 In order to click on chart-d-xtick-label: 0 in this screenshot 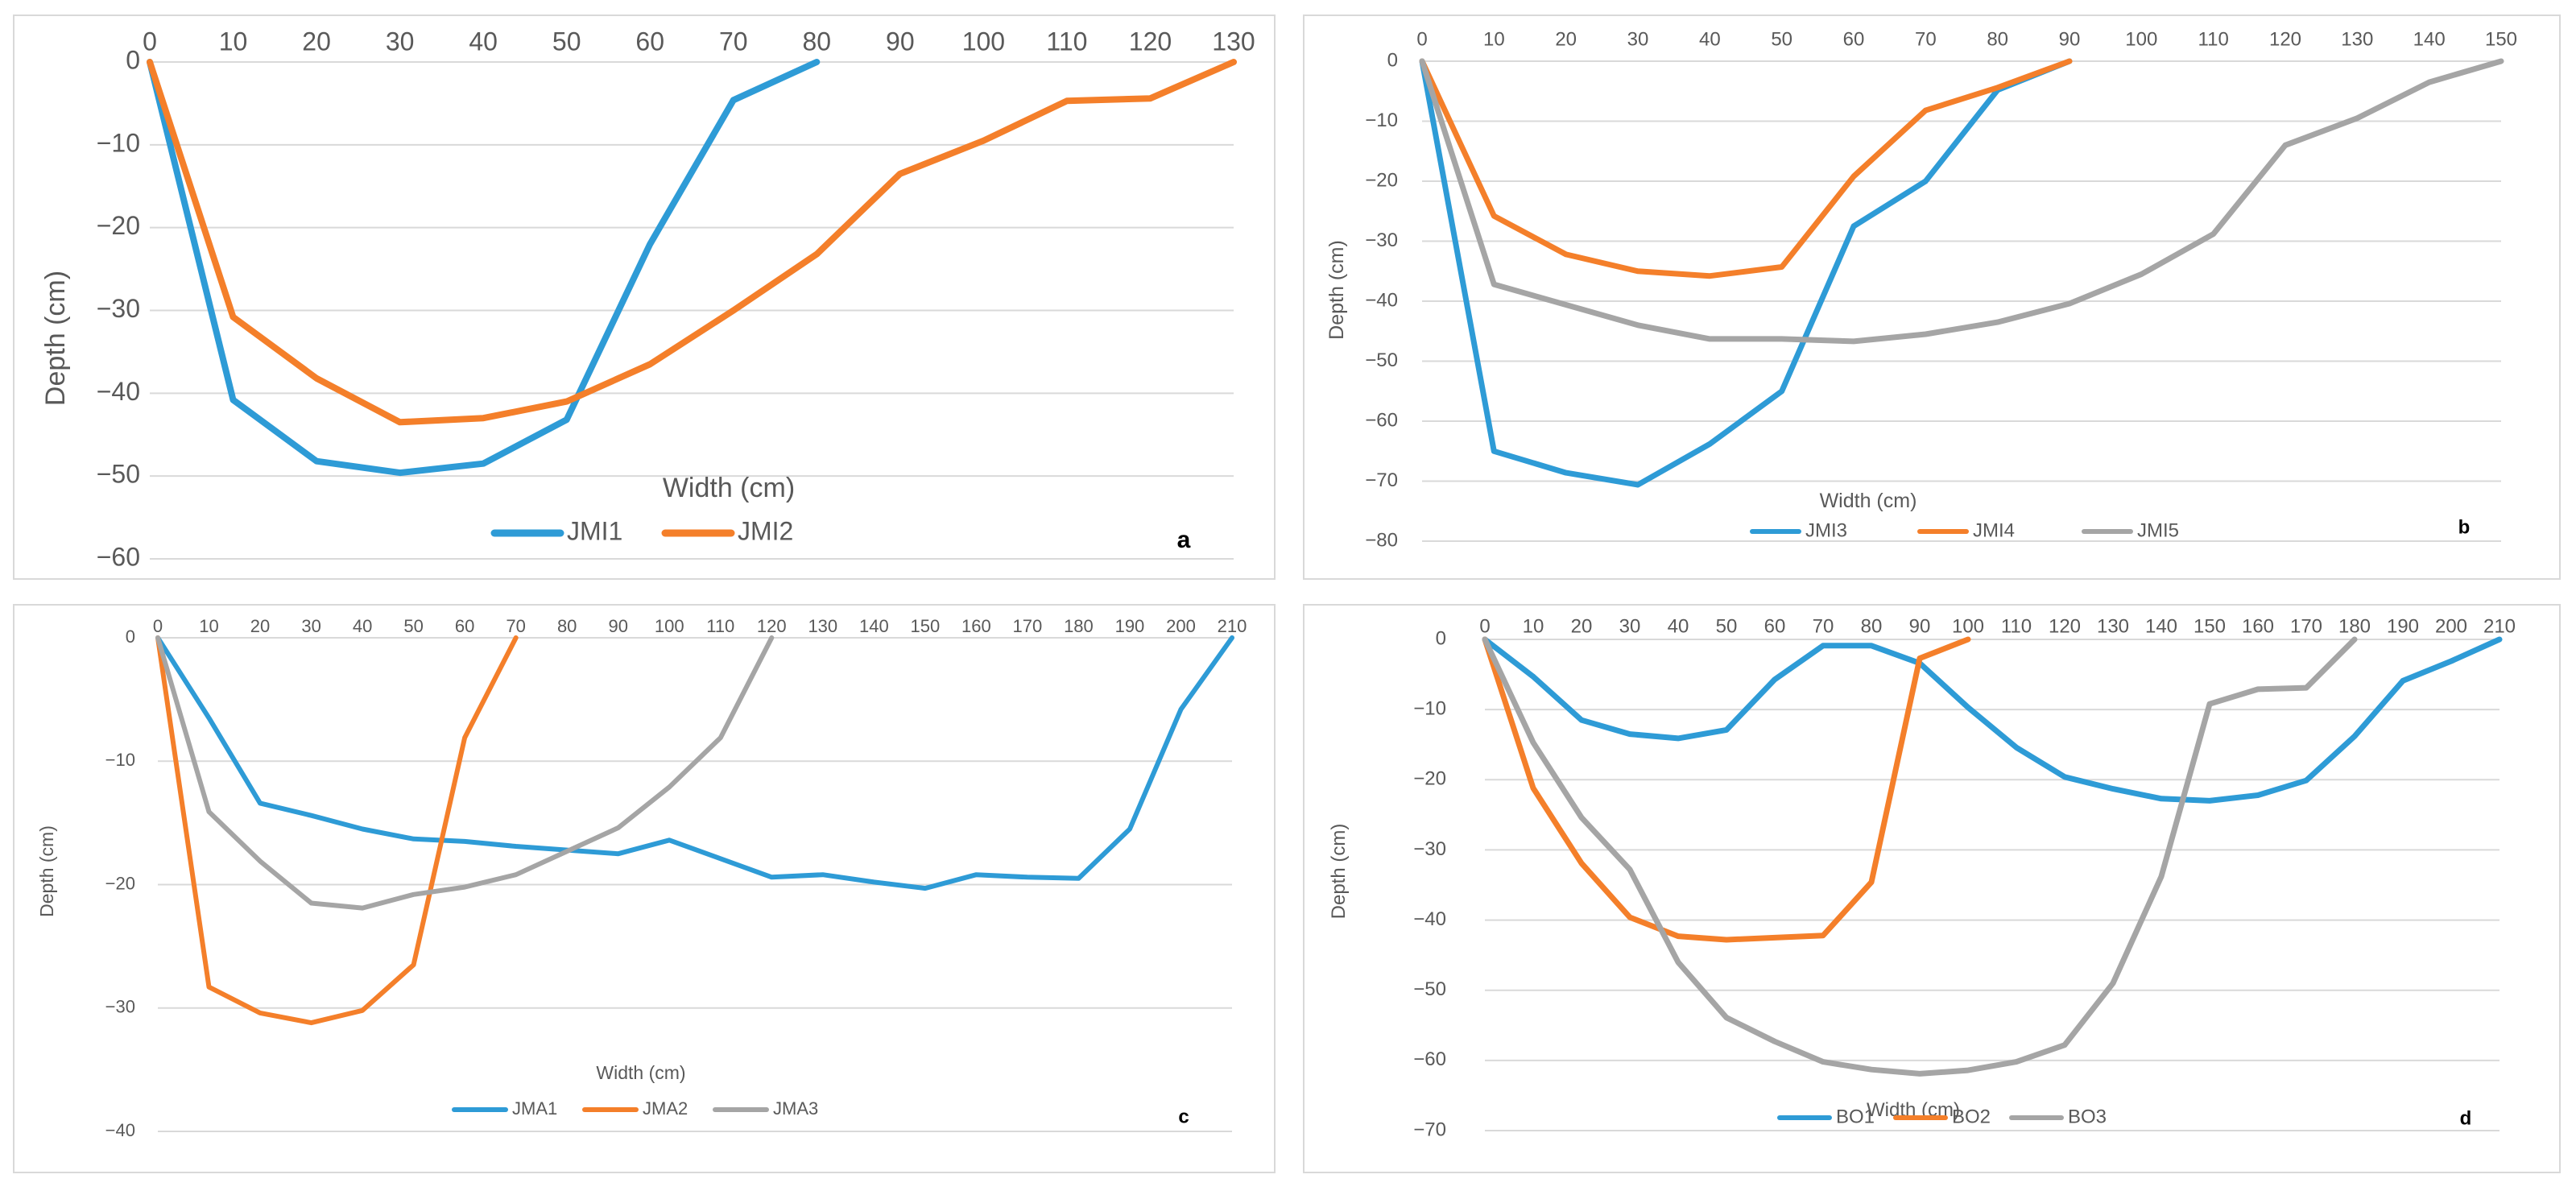, I will do `click(1485, 626)`.